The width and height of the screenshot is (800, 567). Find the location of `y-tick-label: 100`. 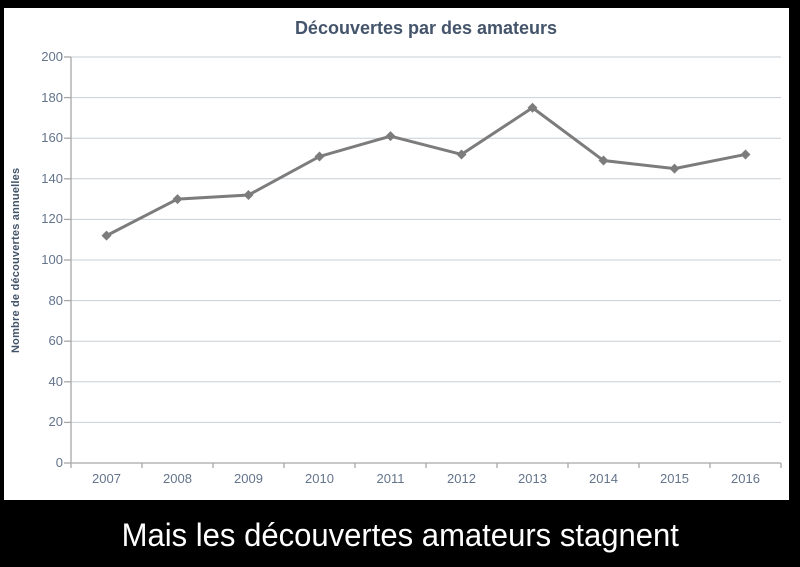

y-tick-label: 100 is located at coordinates (52, 259).